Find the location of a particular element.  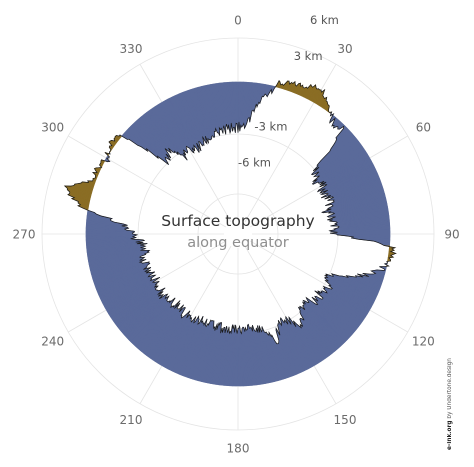

angle-tick-90: 90 is located at coordinates (451, 235).